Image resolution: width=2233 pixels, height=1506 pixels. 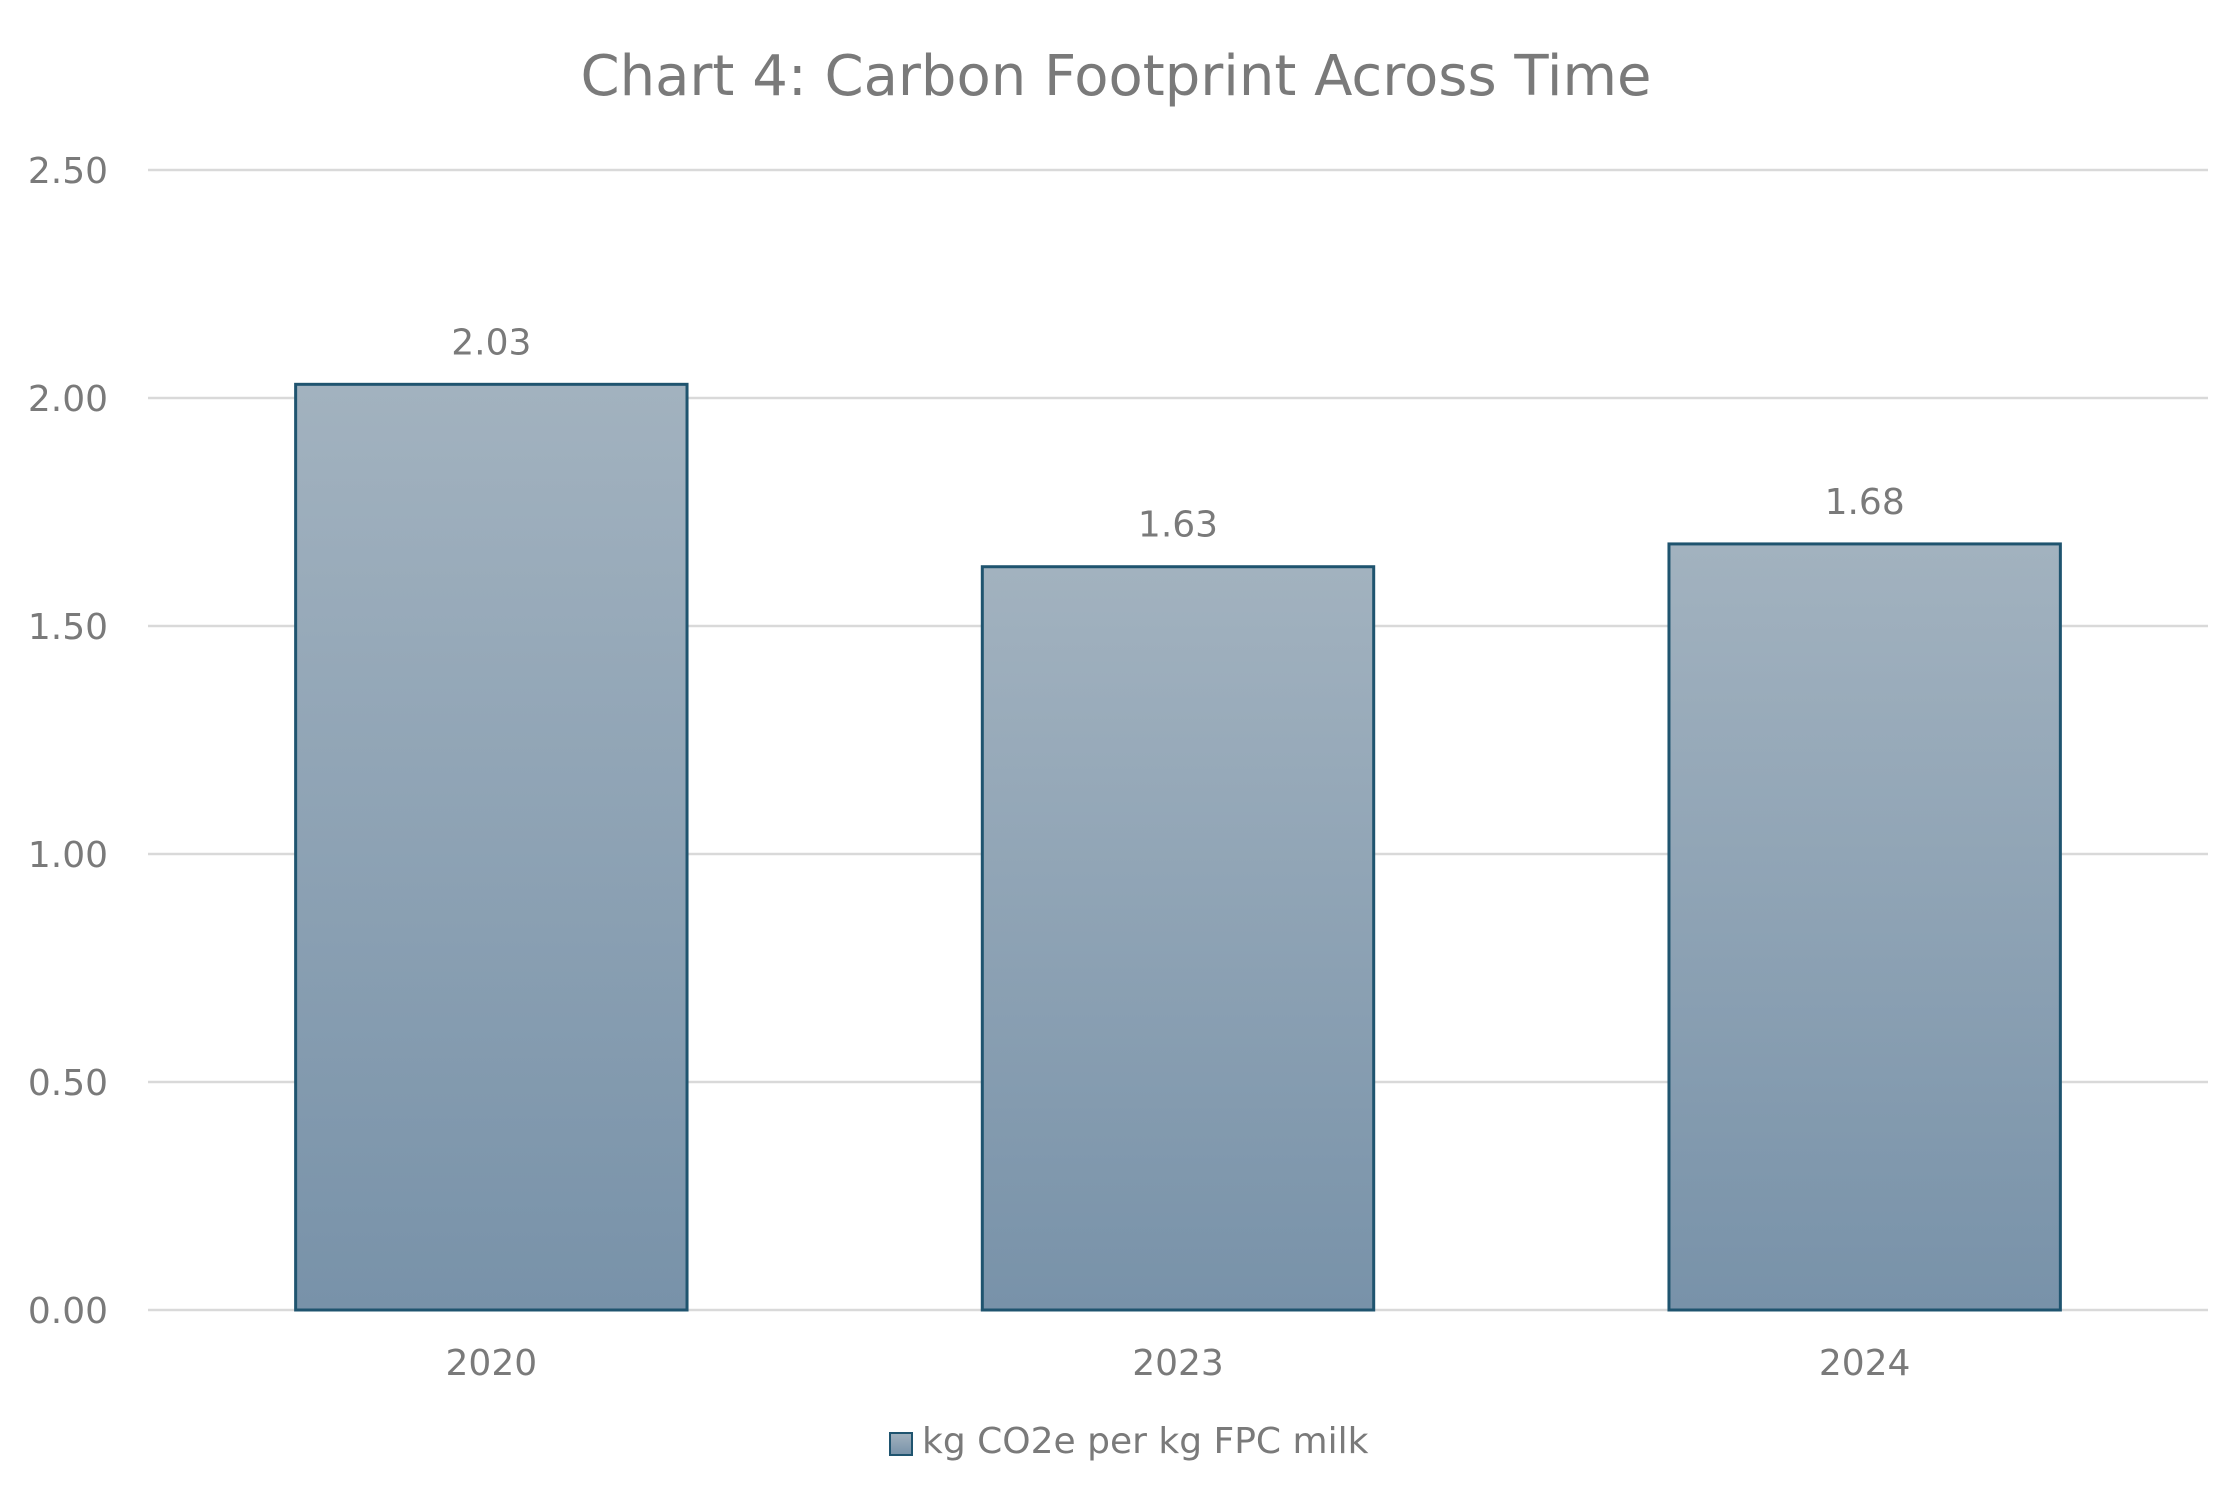 What do you see at coordinates (492, 1363) in the screenshot?
I see `x-tick-label-2020: 2020` at bounding box center [492, 1363].